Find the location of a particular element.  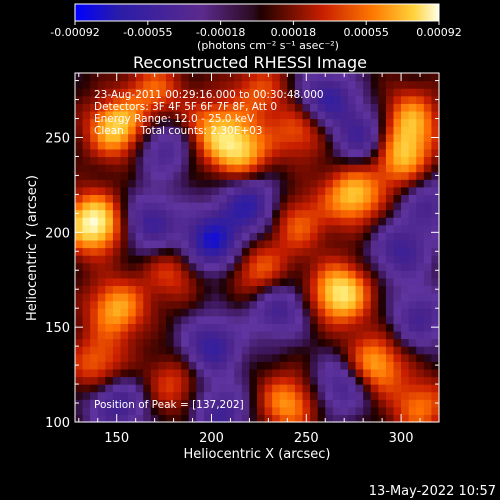

colorbar-tick-label: -0.00055 is located at coordinates (147, 32).